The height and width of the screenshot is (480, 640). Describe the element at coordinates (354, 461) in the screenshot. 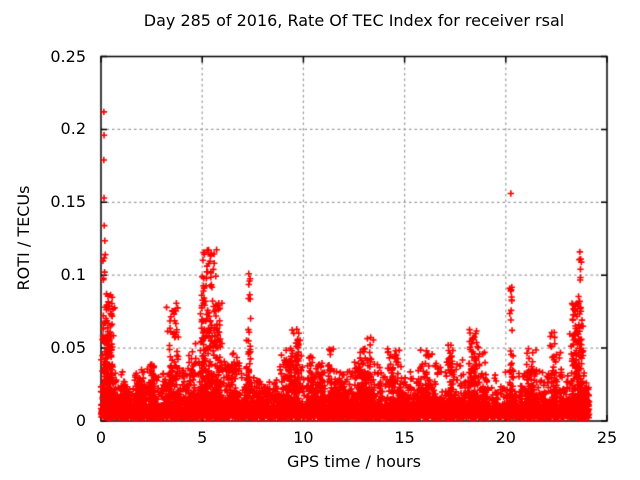

I see `x-axis-label: GPS time / hours` at that location.